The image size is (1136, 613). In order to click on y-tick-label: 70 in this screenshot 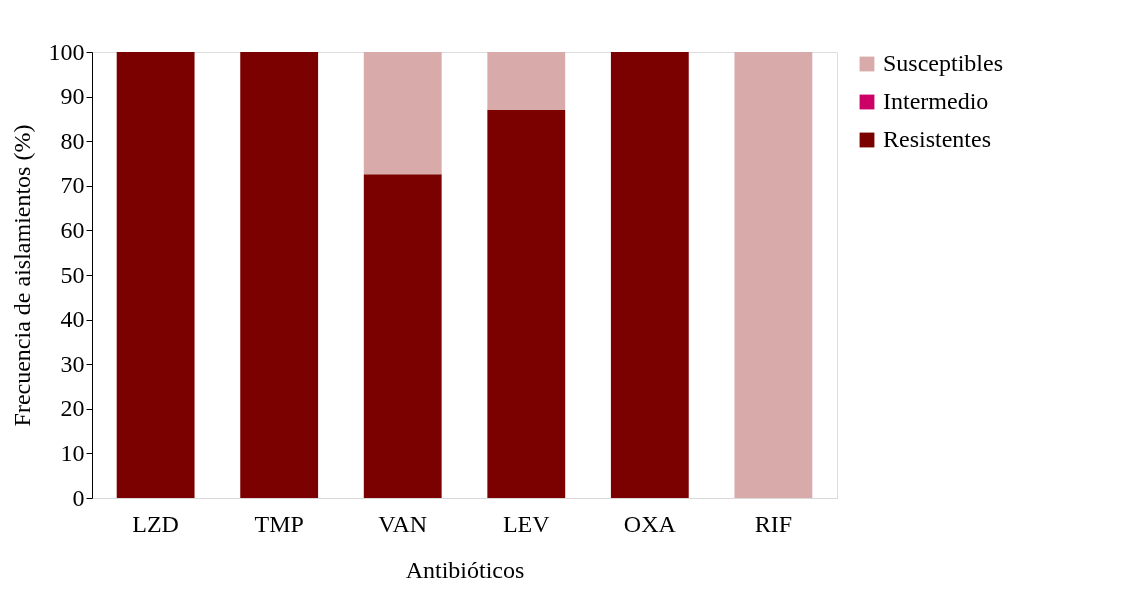, I will do `click(72, 185)`.